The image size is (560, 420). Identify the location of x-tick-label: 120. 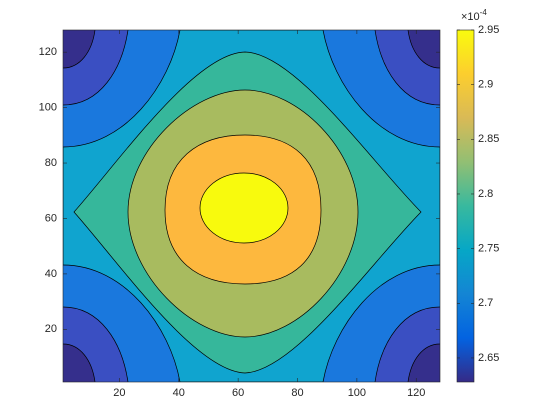
(416, 393).